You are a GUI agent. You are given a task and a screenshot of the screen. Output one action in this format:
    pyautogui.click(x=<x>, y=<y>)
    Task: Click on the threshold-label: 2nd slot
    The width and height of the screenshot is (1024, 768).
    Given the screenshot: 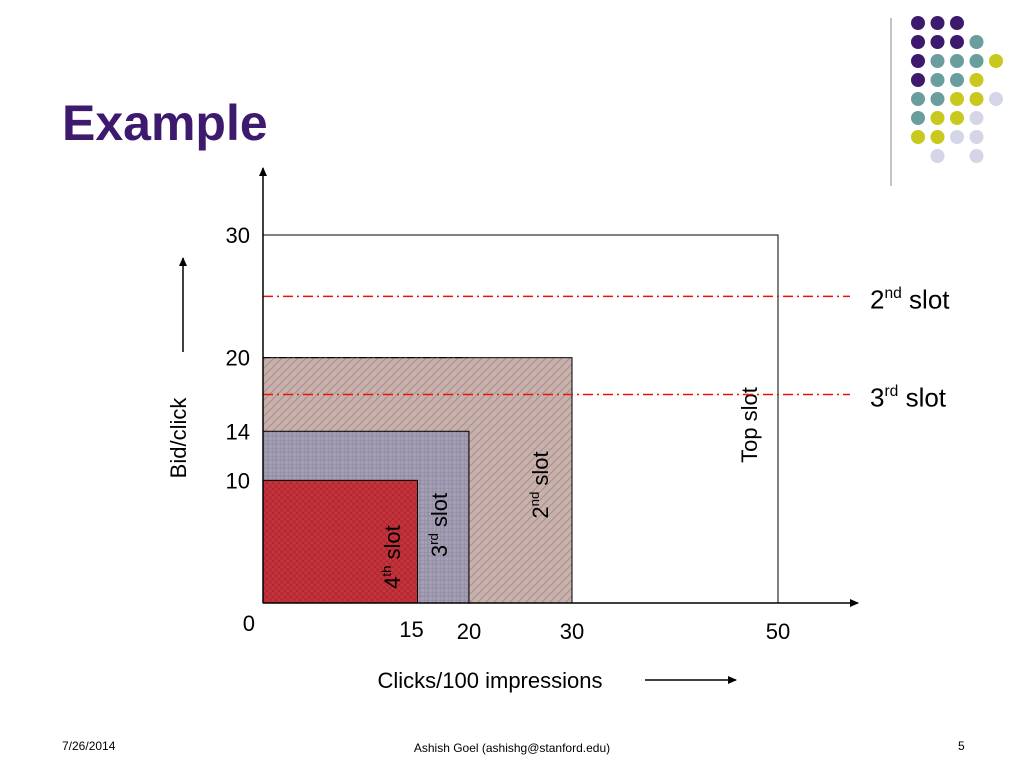 What is the action you would take?
    pyautogui.click(x=910, y=299)
    